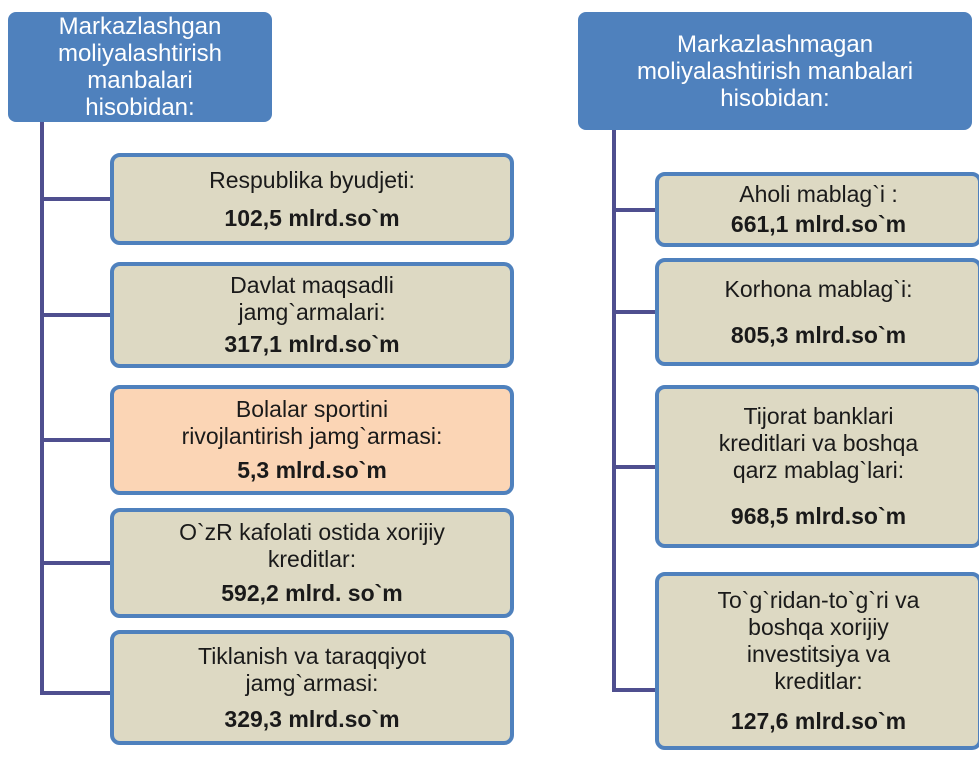 The height and width of the screenshot is (758, 979). I want to click on label-line: Davlat maqsadli, so click(312, 285).